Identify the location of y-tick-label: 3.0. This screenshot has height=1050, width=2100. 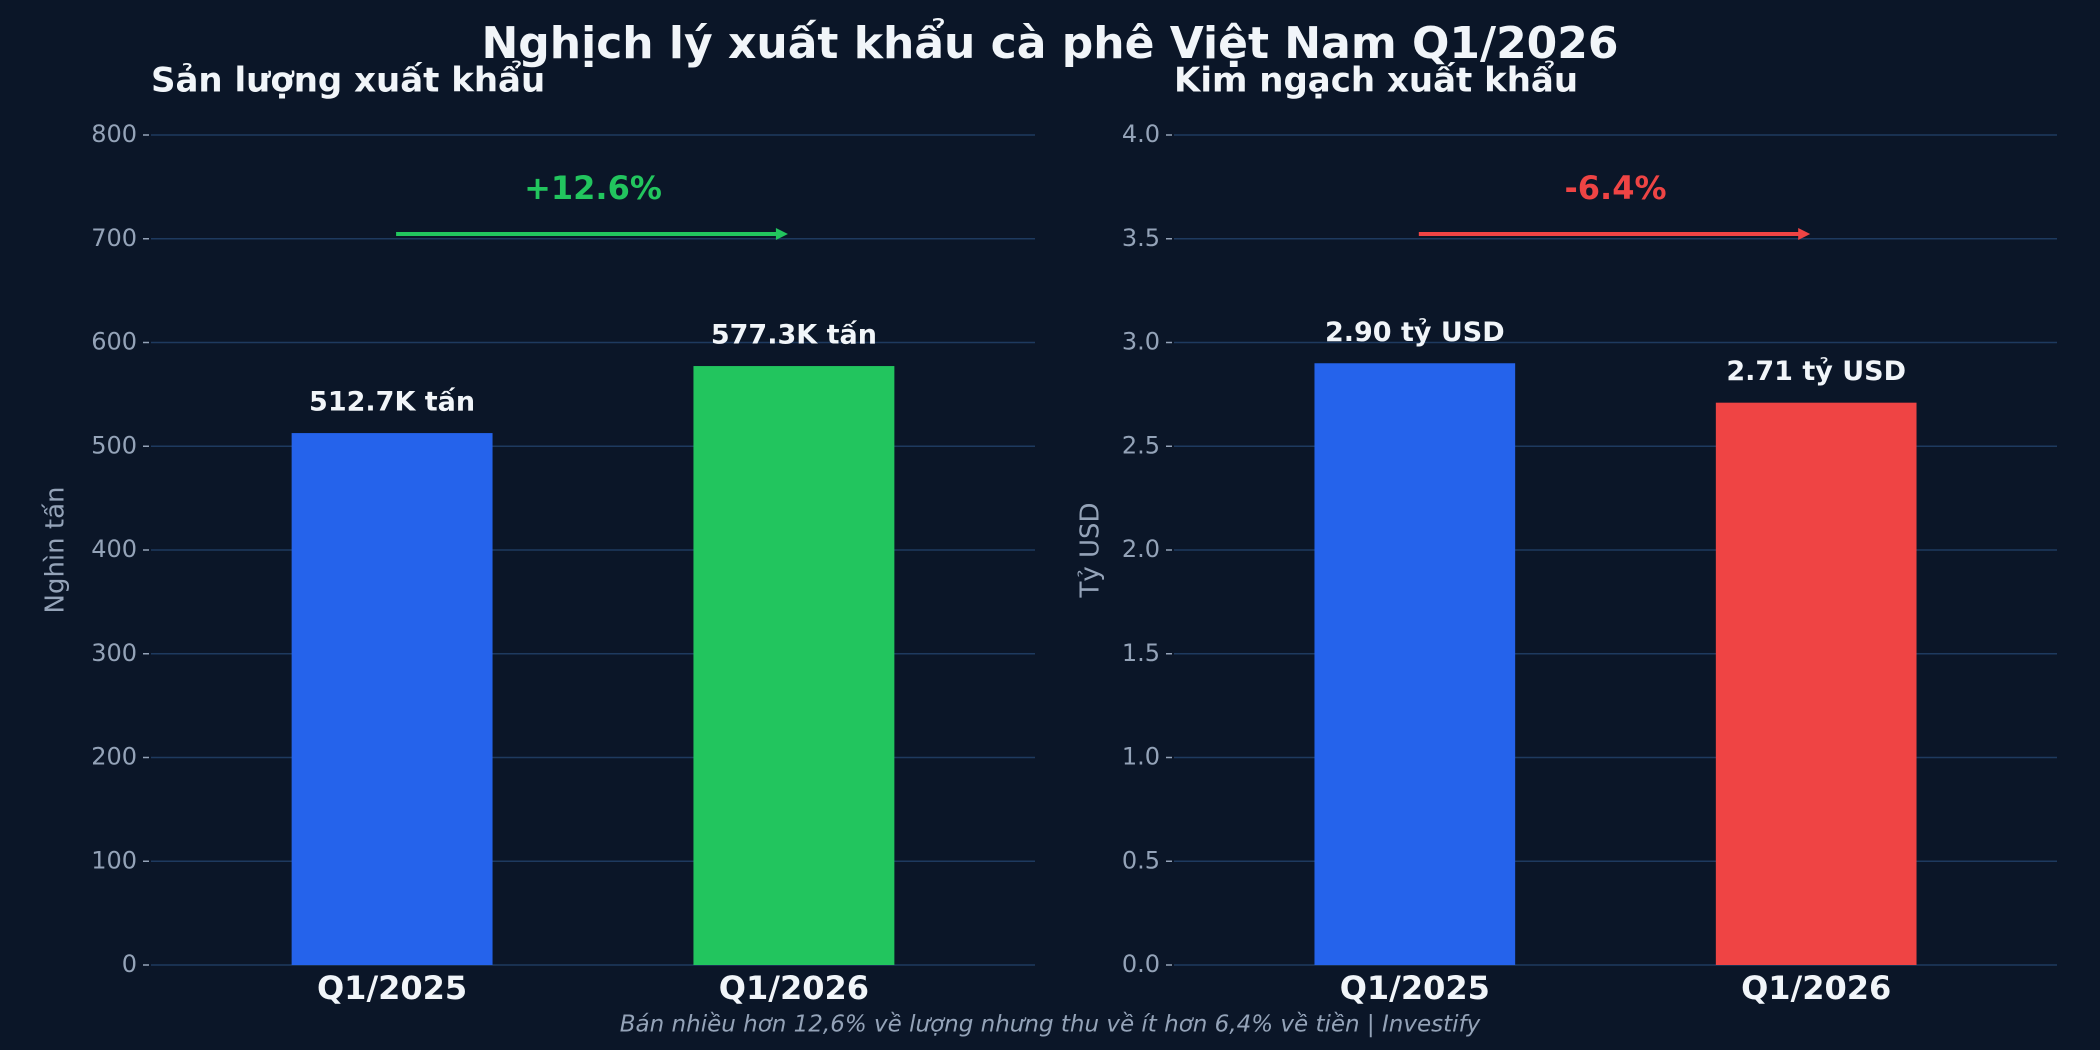
(1141, 342).